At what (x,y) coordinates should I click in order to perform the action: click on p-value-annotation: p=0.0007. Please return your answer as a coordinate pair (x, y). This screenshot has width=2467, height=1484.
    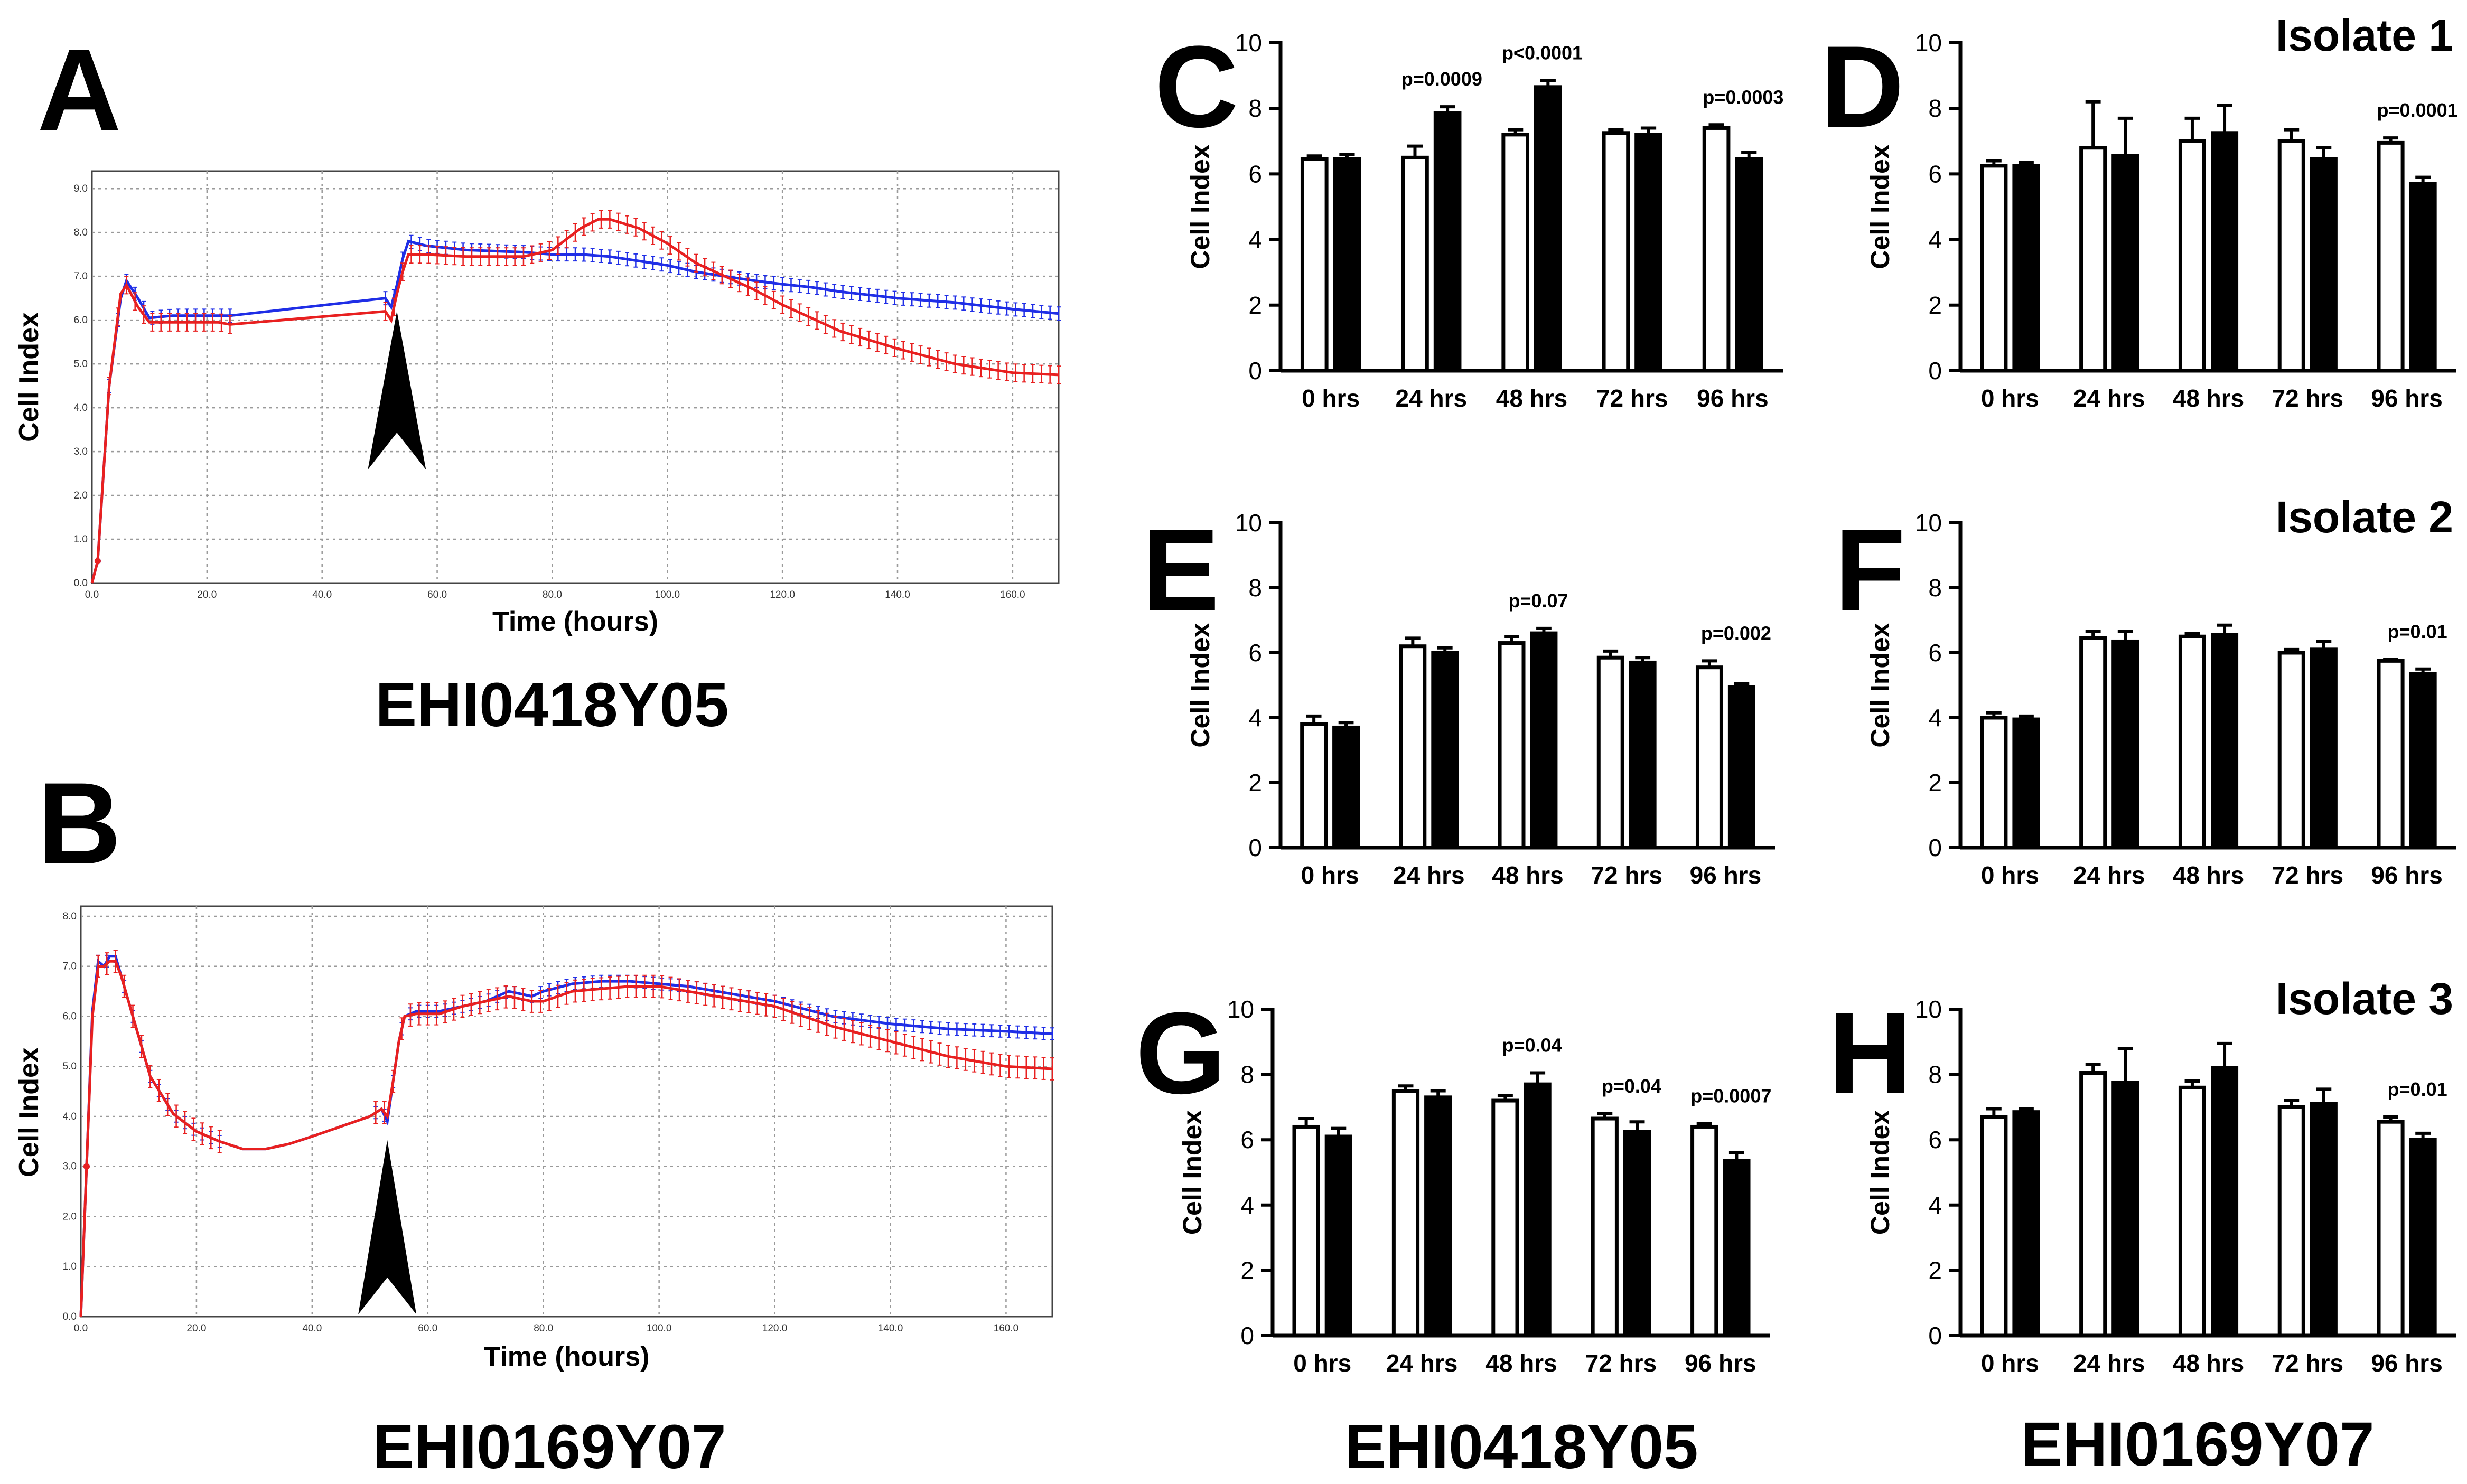
    Looking at the image, I should click on (1730, 1095).